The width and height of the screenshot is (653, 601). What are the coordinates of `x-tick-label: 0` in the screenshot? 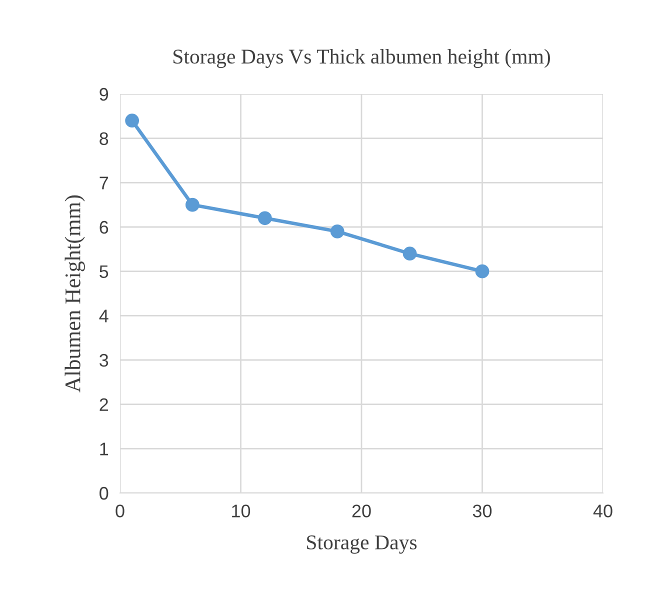 It's located at (120, 511).